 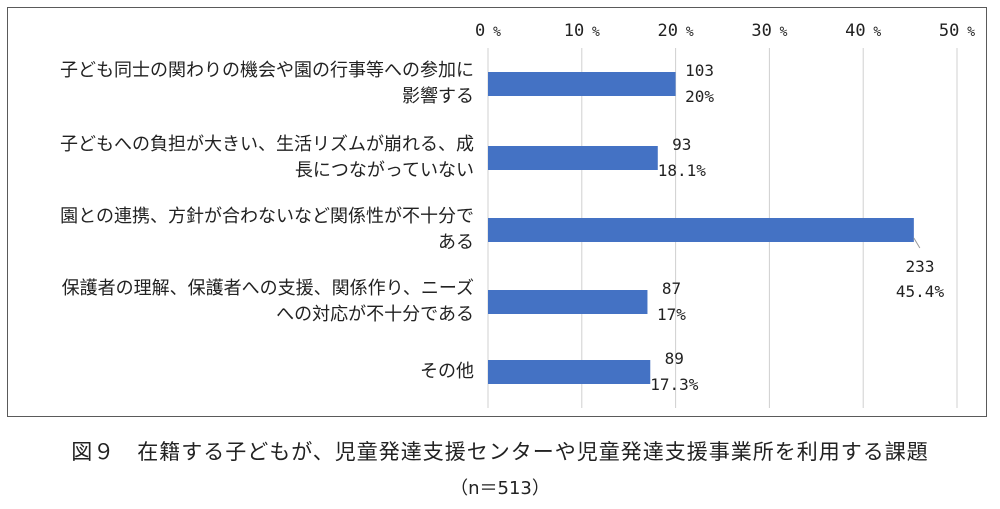 What do you see at coordinates (682, 170) in the screenshot?
I see `data-label-percent: 18.1%` at bounding box center [682, 170].